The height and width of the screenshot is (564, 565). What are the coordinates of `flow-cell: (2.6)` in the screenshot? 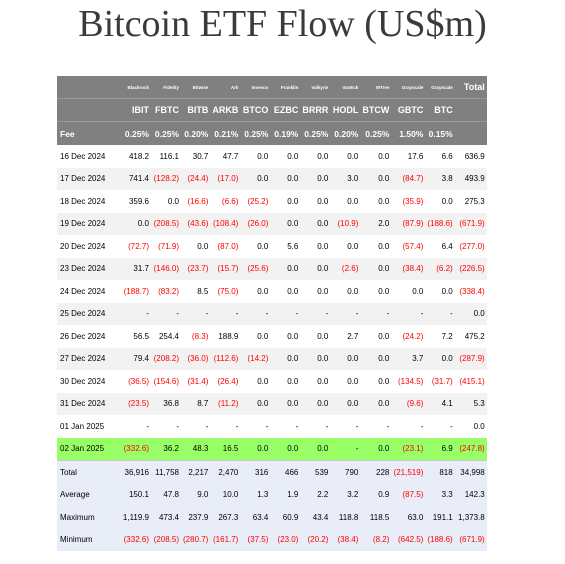 It's located at (345, 268).